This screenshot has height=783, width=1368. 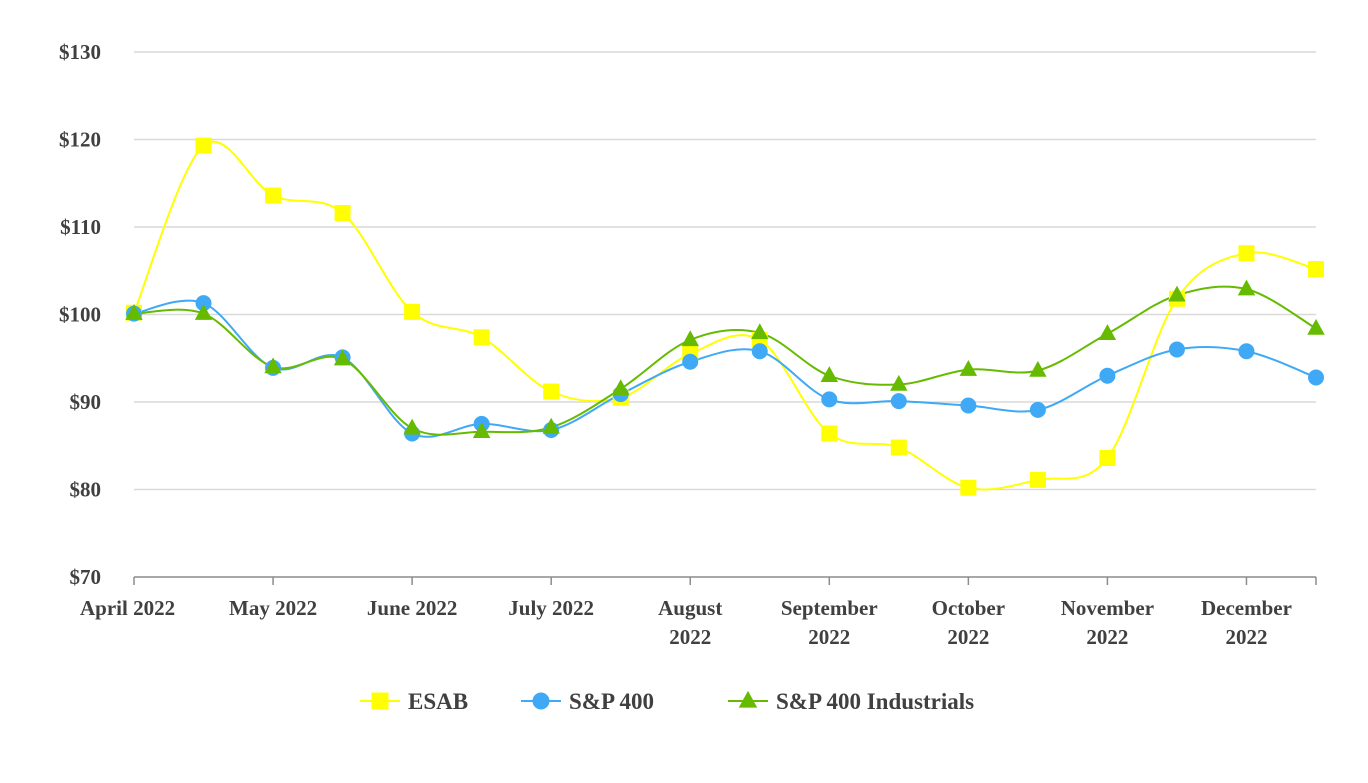 What do you see at coordinates (1107, 622) in the screenshot?
I see `x-tick-label: November 2022` at bounding box center [1107, 622].